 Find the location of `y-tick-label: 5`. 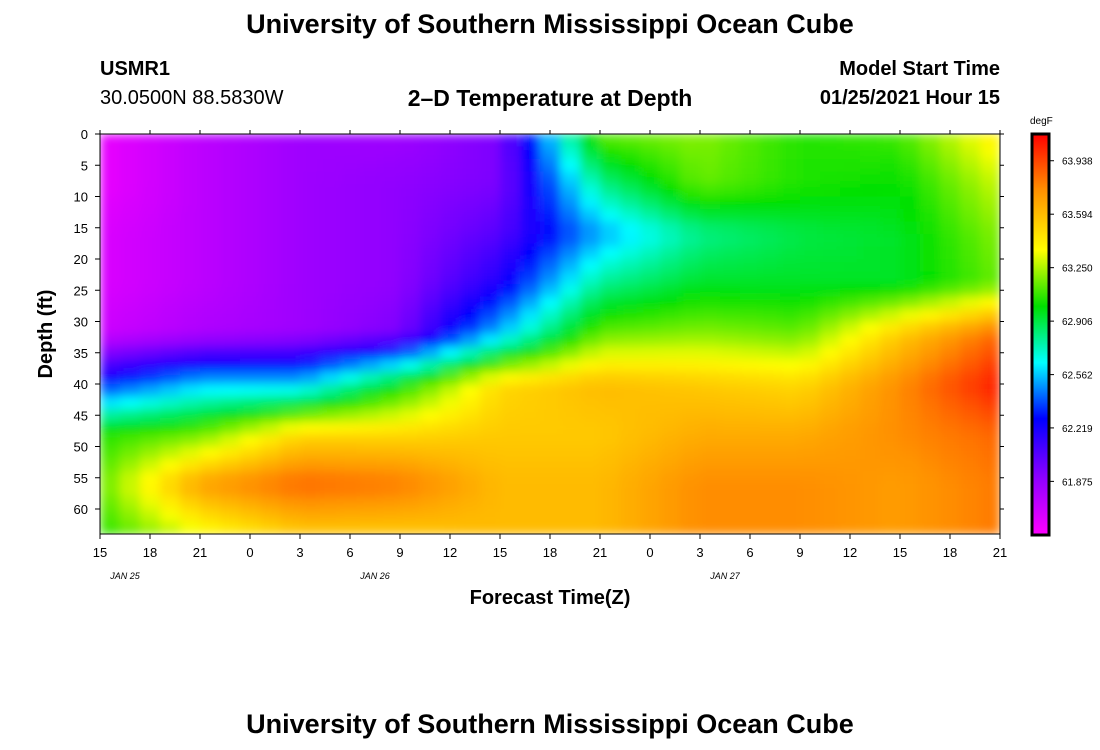

y-tick-label: 5 is located at coordinates (84, 165).